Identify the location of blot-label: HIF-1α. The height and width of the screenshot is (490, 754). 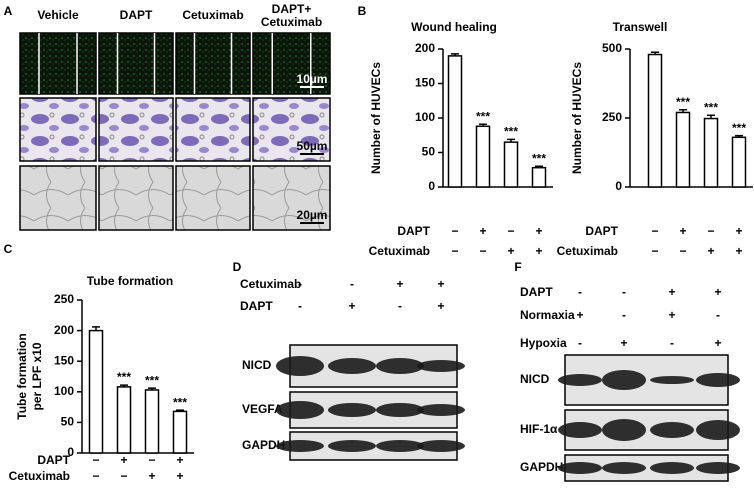
(539, 429).